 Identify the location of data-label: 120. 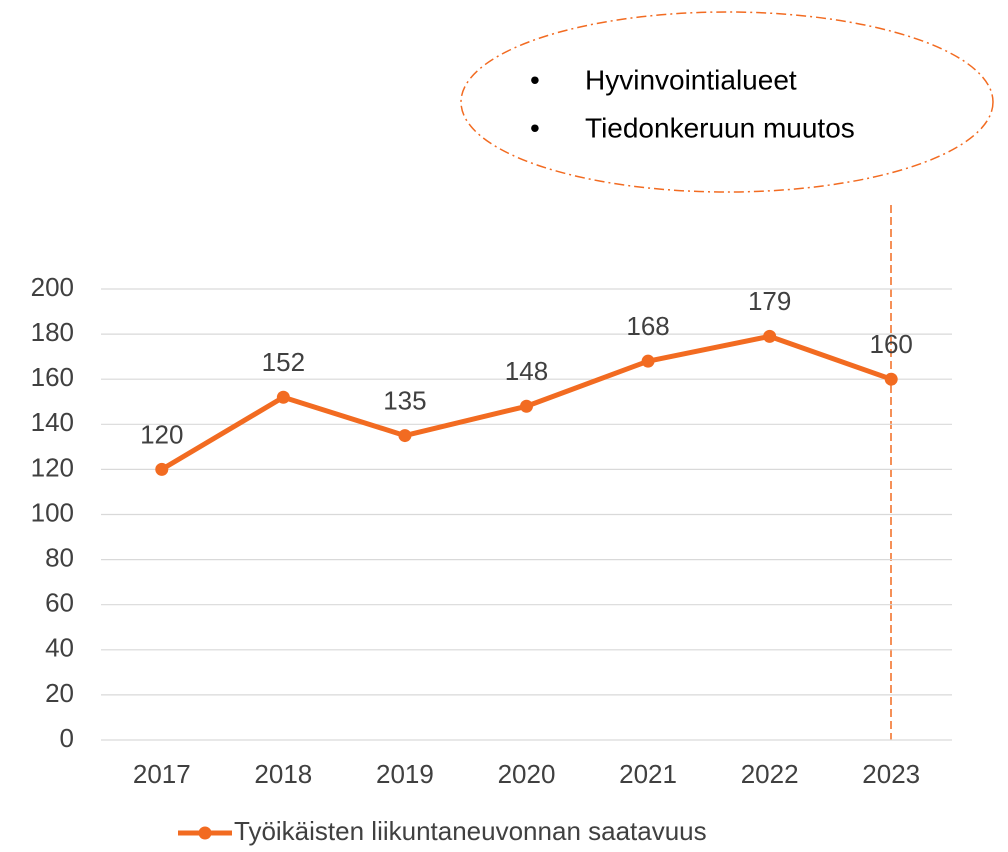
(161, 434).